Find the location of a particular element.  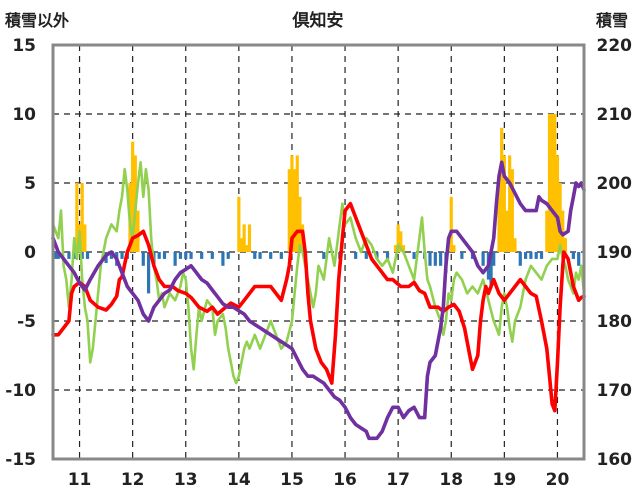

x-tick-label: 15 is located at coordinates (292, 480).